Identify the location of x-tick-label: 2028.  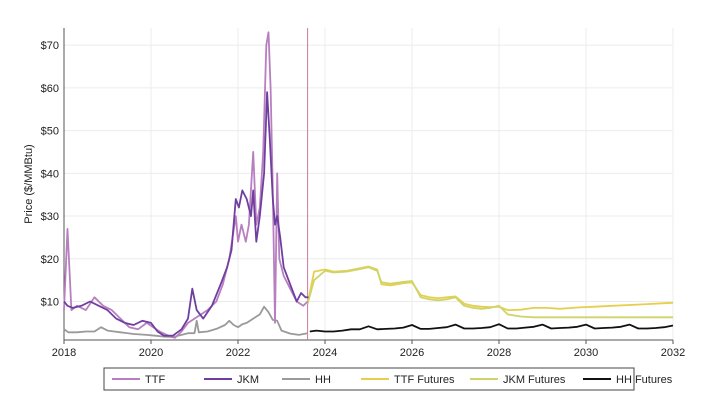
(499, 353).